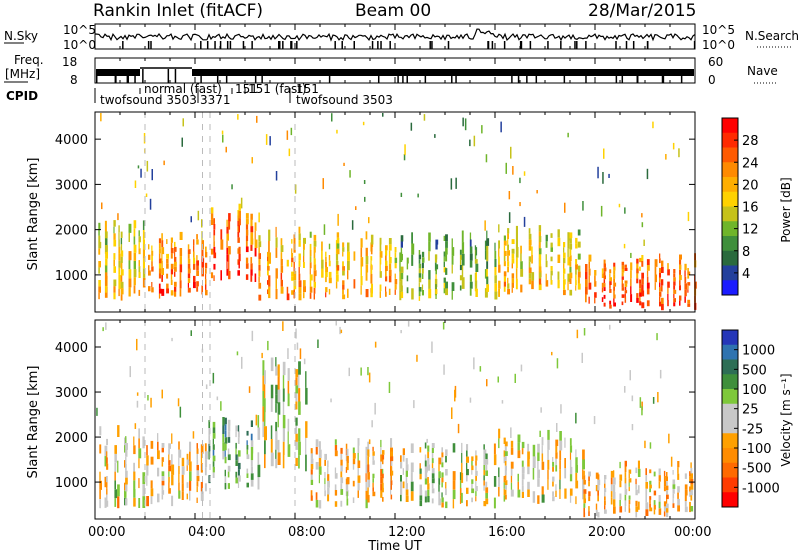 The image size is (800, 558). I want to click on colorbar-tick-label: 16, so click(750, 208).